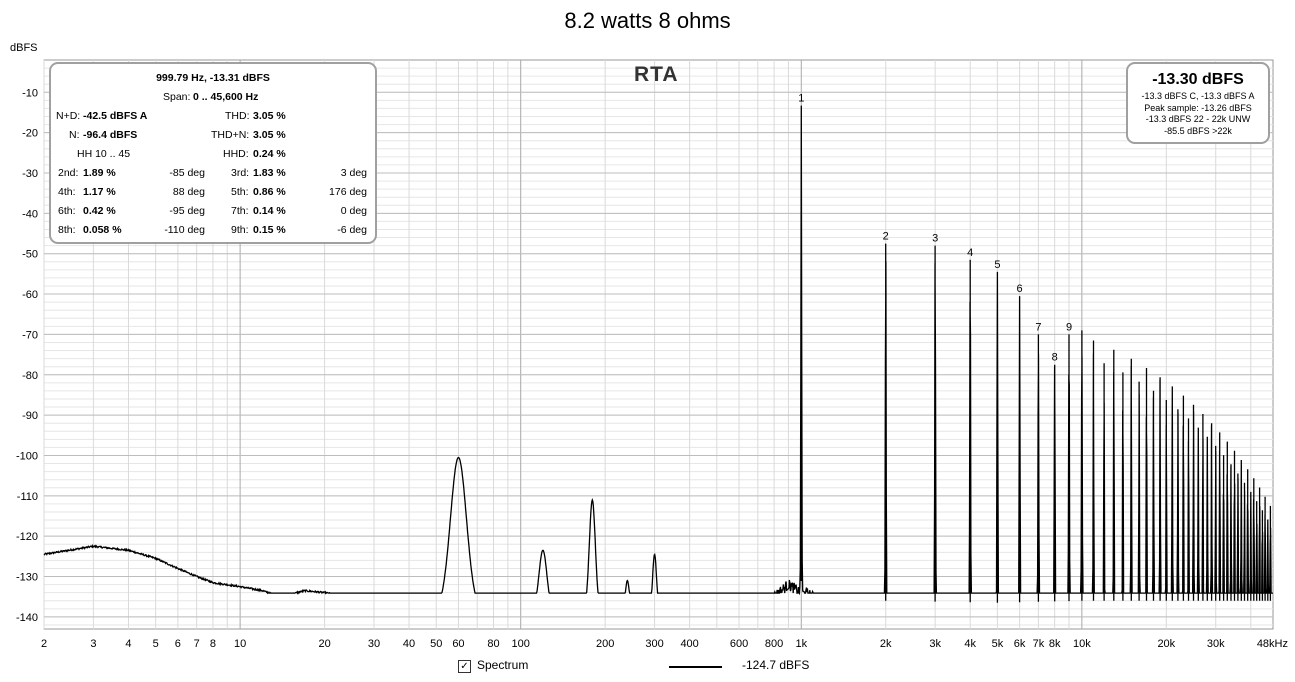  What do you see at coordinates (44, 644) in the screenshot?
I see `x-tick-label: 2` at bounding box center [44, 644].